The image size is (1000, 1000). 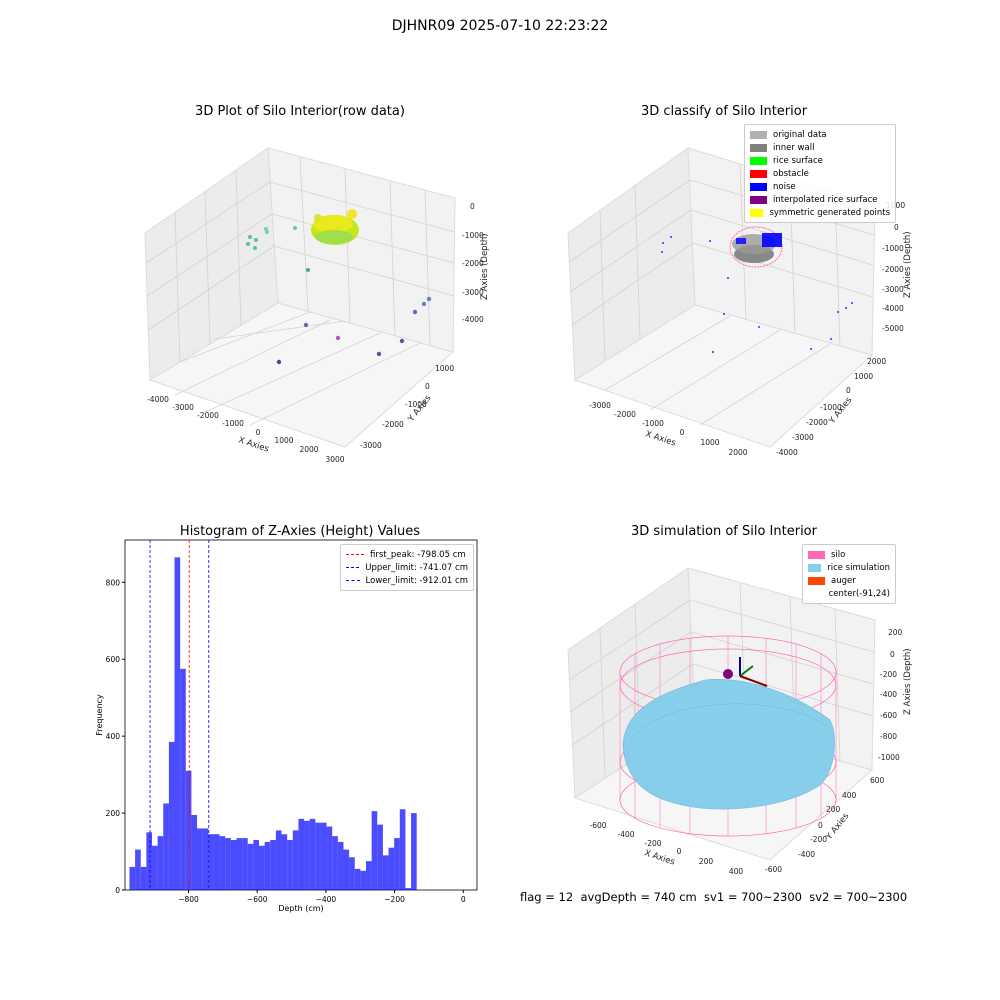 I want to click on histogram-y-tick-label: 600, so click(x=113, y=659).